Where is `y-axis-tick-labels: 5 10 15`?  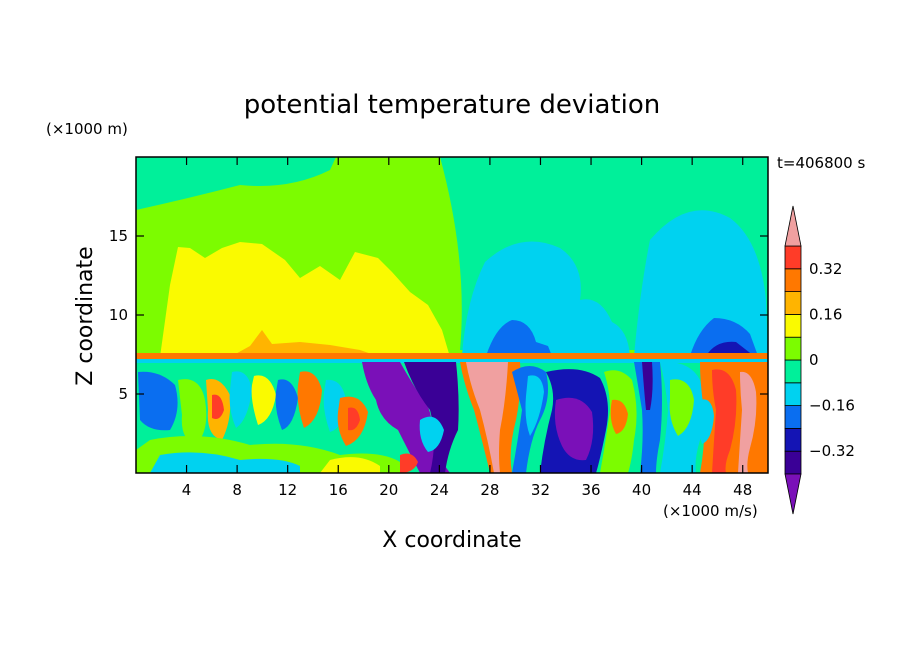
y-axis-tick-labels: 5 10 15 is located at coordinates (118, 315).